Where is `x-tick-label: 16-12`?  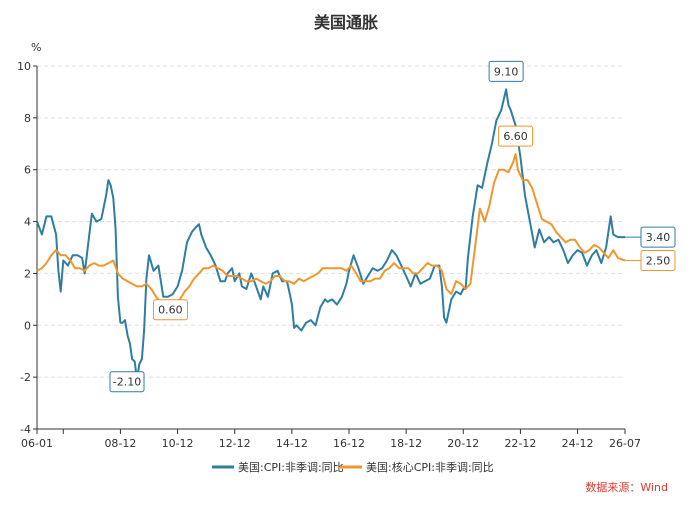
x-tick-label: 16-12 is located at coordinates (349, 443).